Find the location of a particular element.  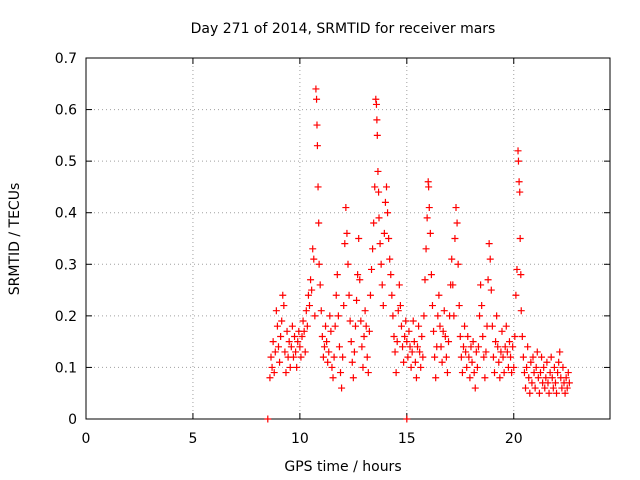

x-axis-label: GPS time / hours is located at coordinates (342, 467).